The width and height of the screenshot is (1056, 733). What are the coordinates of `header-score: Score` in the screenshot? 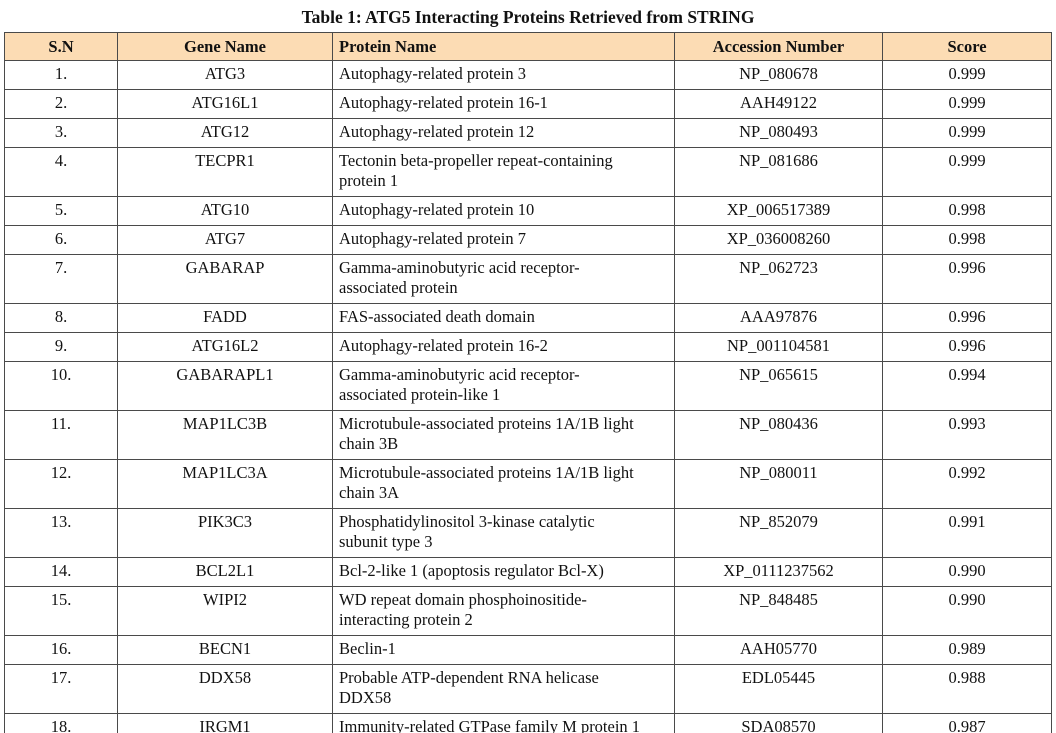 It's located at (967, 46).